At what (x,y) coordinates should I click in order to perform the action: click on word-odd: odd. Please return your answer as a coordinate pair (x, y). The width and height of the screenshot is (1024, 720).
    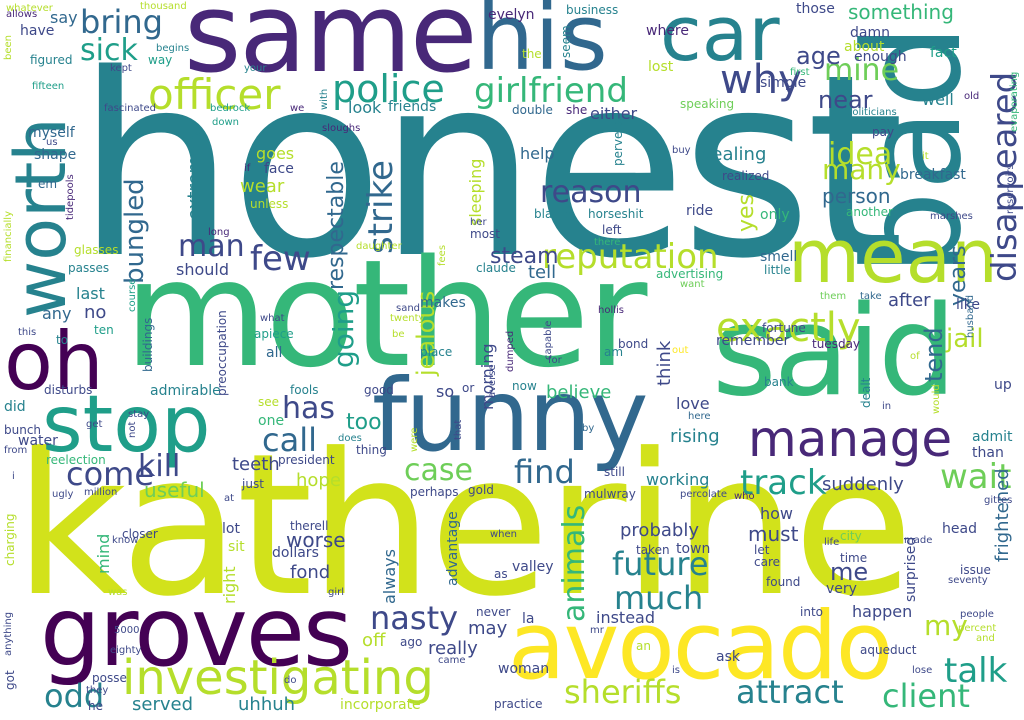
    Looking at the image, I should click on (74, 696).